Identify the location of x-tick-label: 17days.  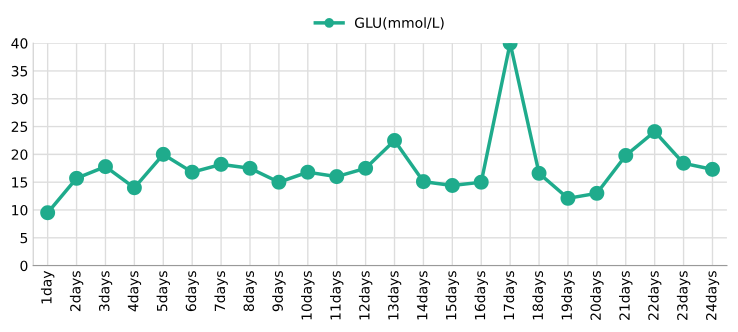
(510, 295).